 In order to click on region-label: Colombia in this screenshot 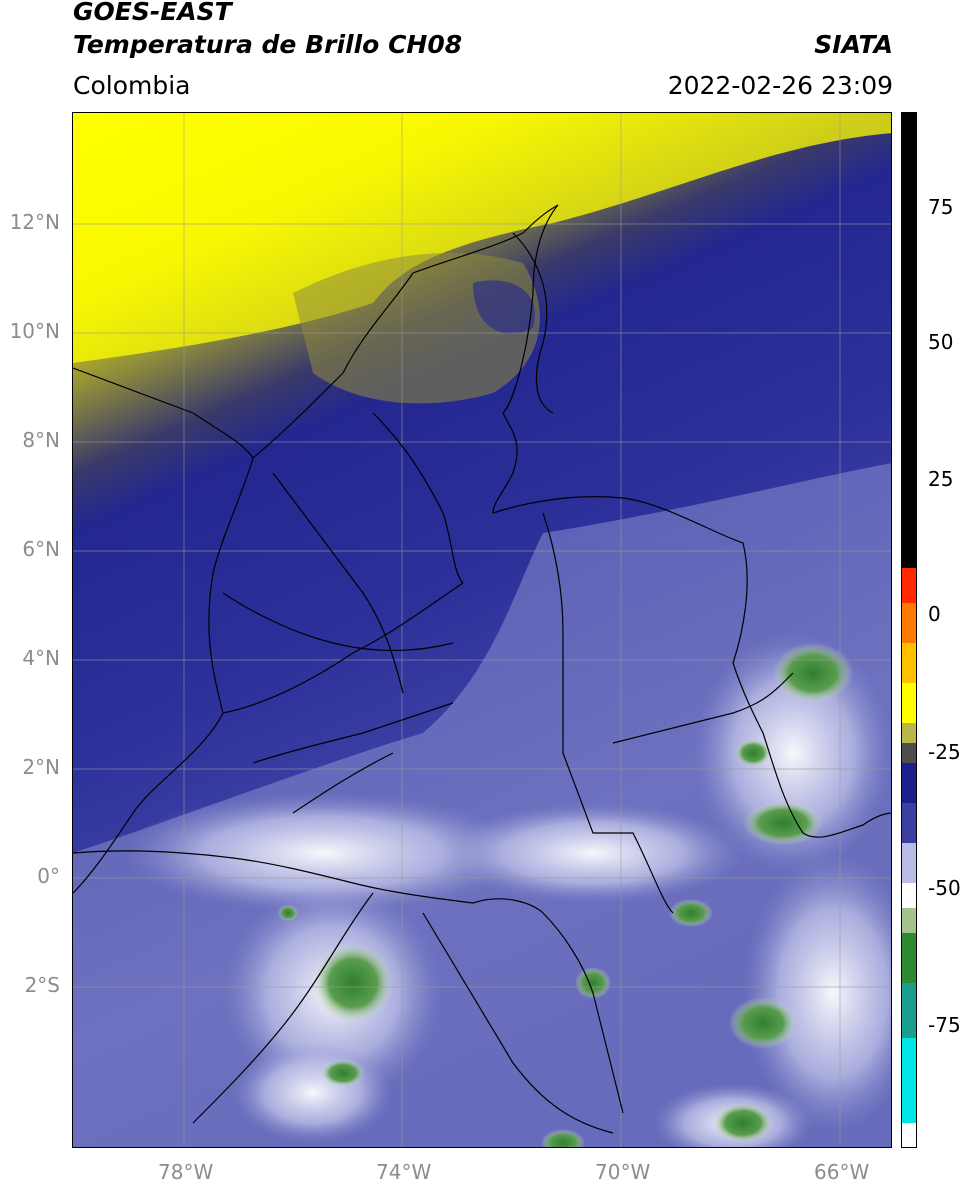, I will do `click(132, 85)`.